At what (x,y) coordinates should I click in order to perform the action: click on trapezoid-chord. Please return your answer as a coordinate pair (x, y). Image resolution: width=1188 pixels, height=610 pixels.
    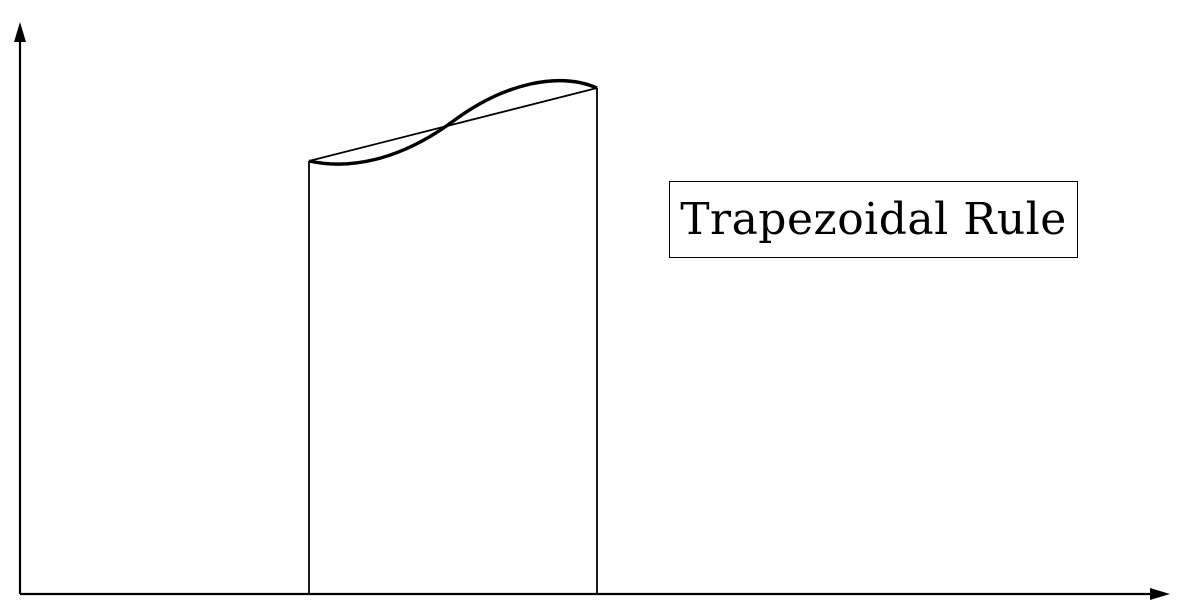
    Looking at the image, I should click on (453, 124).